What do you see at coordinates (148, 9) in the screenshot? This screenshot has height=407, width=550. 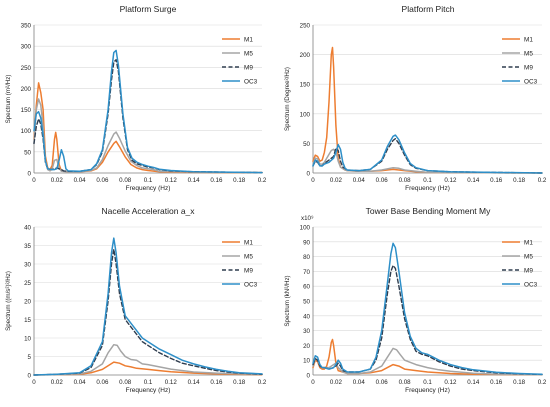 I see `chart-title: Platform Surge` at bounding box center [148, 9].